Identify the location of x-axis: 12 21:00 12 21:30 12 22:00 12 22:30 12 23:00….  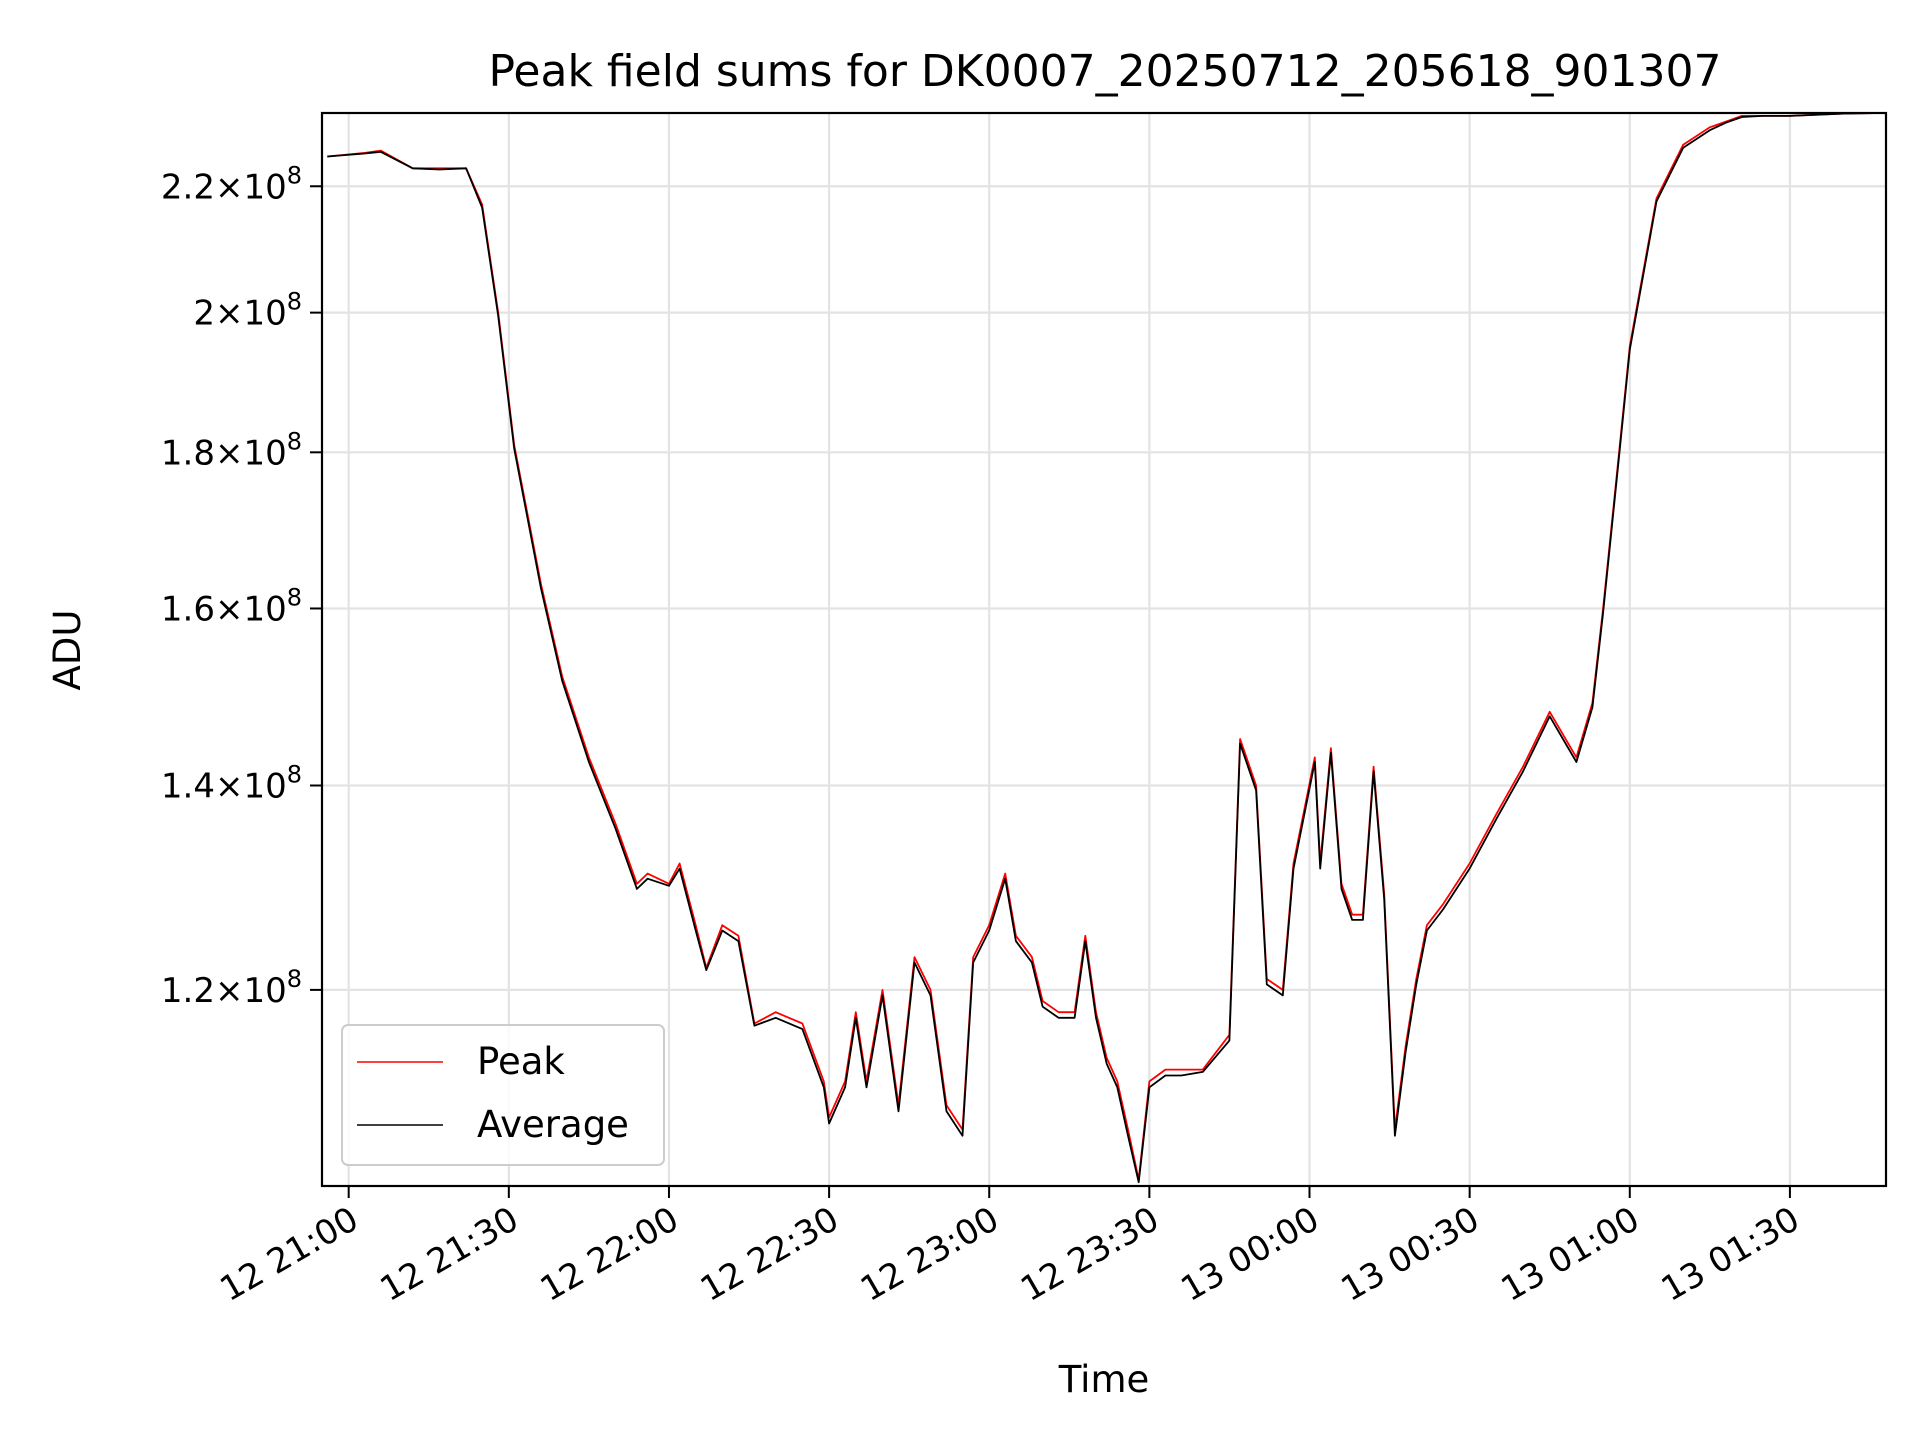
(1009, 1248).